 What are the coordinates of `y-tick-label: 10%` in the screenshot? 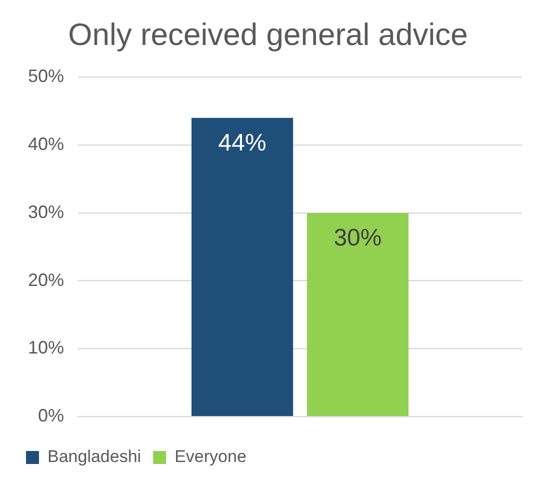 It's located at (46, 348).